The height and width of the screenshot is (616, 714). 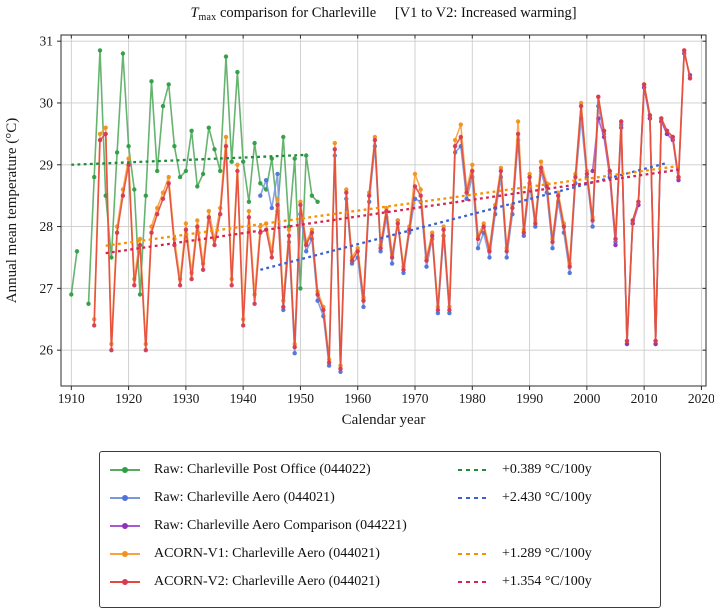 I want to click on legend-trend-label: +2.430 °C/100y, so click(x=547, y=497).